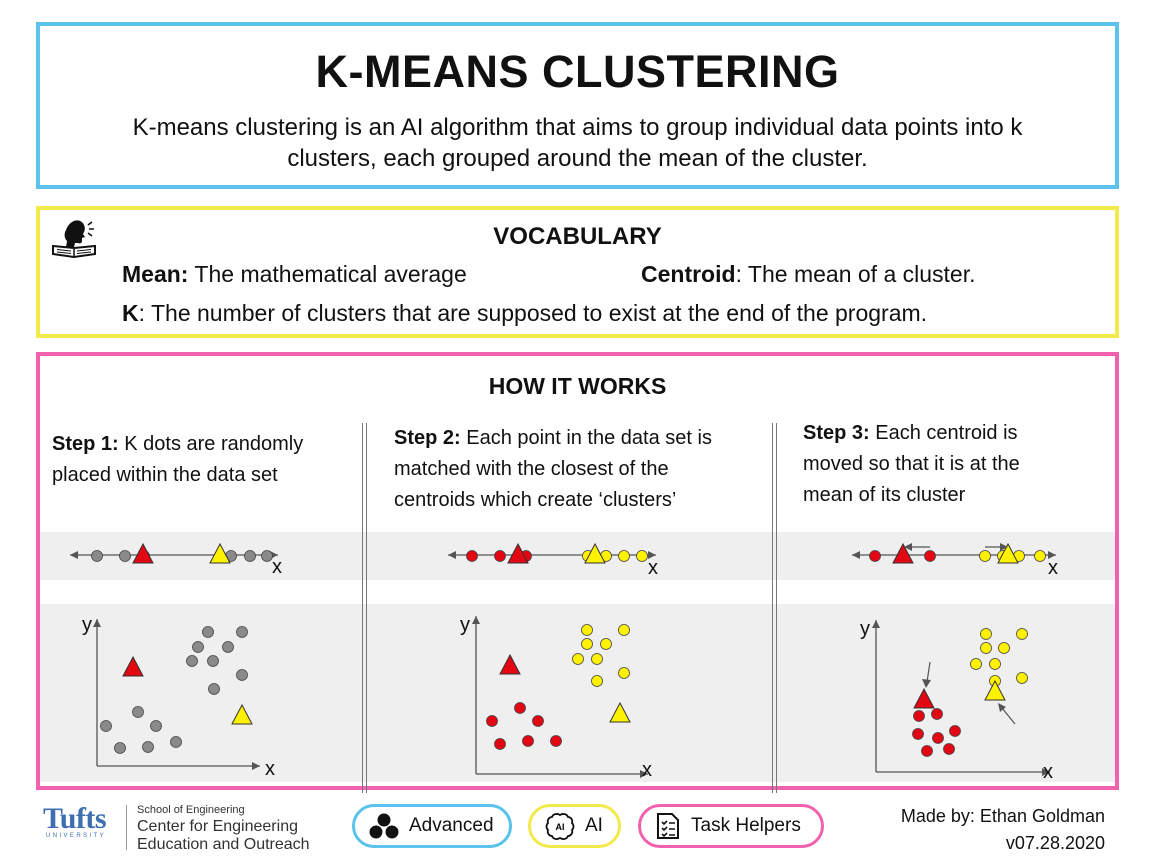 Image resolution: width=1150 pixels, height=859 pixels. I want to click on vocab-item-centroid: Centroid: The mean of a cluster., so click(808, 274).